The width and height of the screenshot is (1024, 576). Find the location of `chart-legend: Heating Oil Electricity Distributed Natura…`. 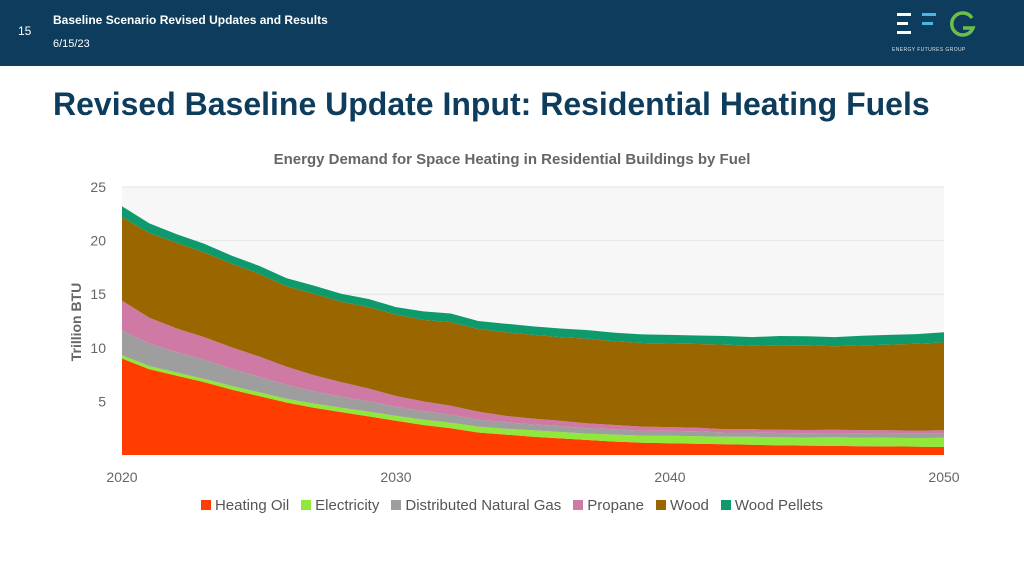

chart-legend: Heating Oil Electricity Distributed Natura… is located at coordinates (512, 505).